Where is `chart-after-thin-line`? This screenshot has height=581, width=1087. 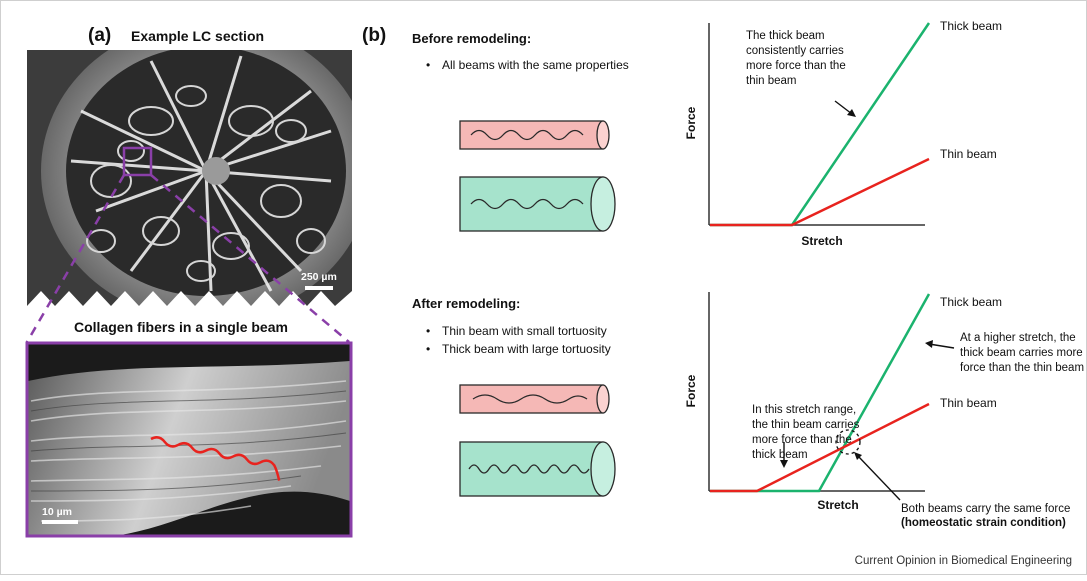
chart-after-thin-line is located at coordinates (820, 447).